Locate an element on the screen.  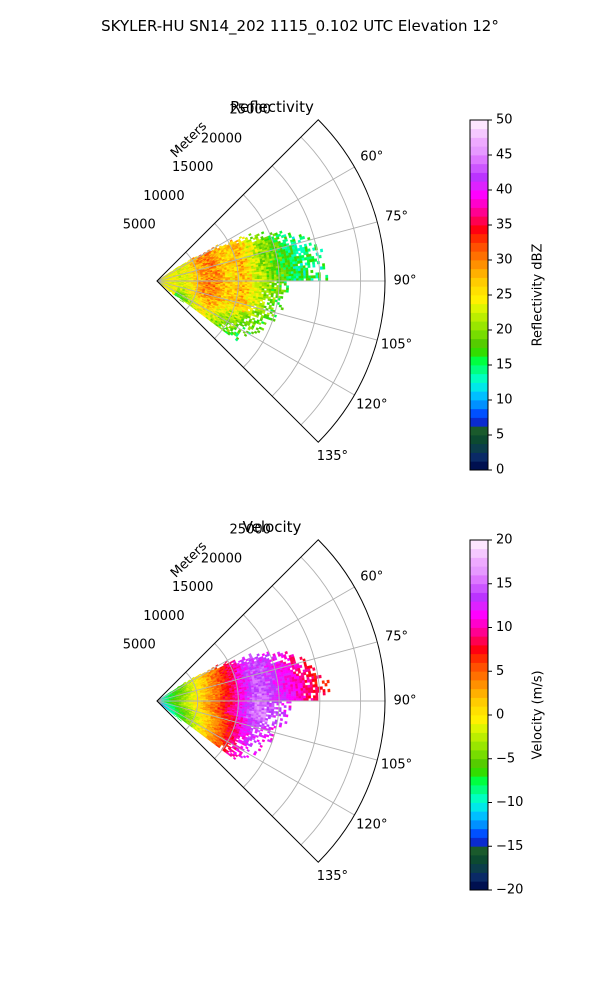
azimuth-tick-label: 135° is located at coordinates (332, 456).